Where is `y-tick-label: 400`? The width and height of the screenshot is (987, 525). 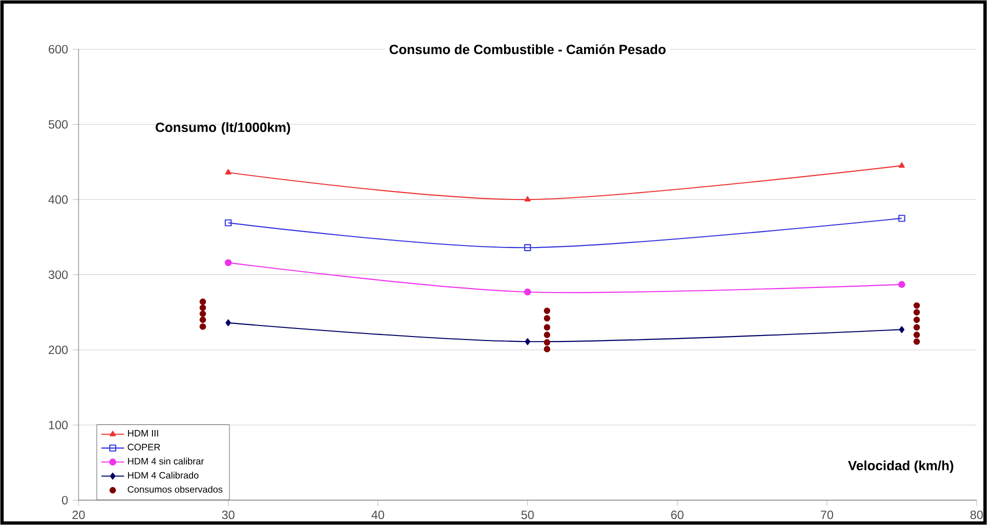
y-tick-label: 400 is located at coordinates (58, 199).